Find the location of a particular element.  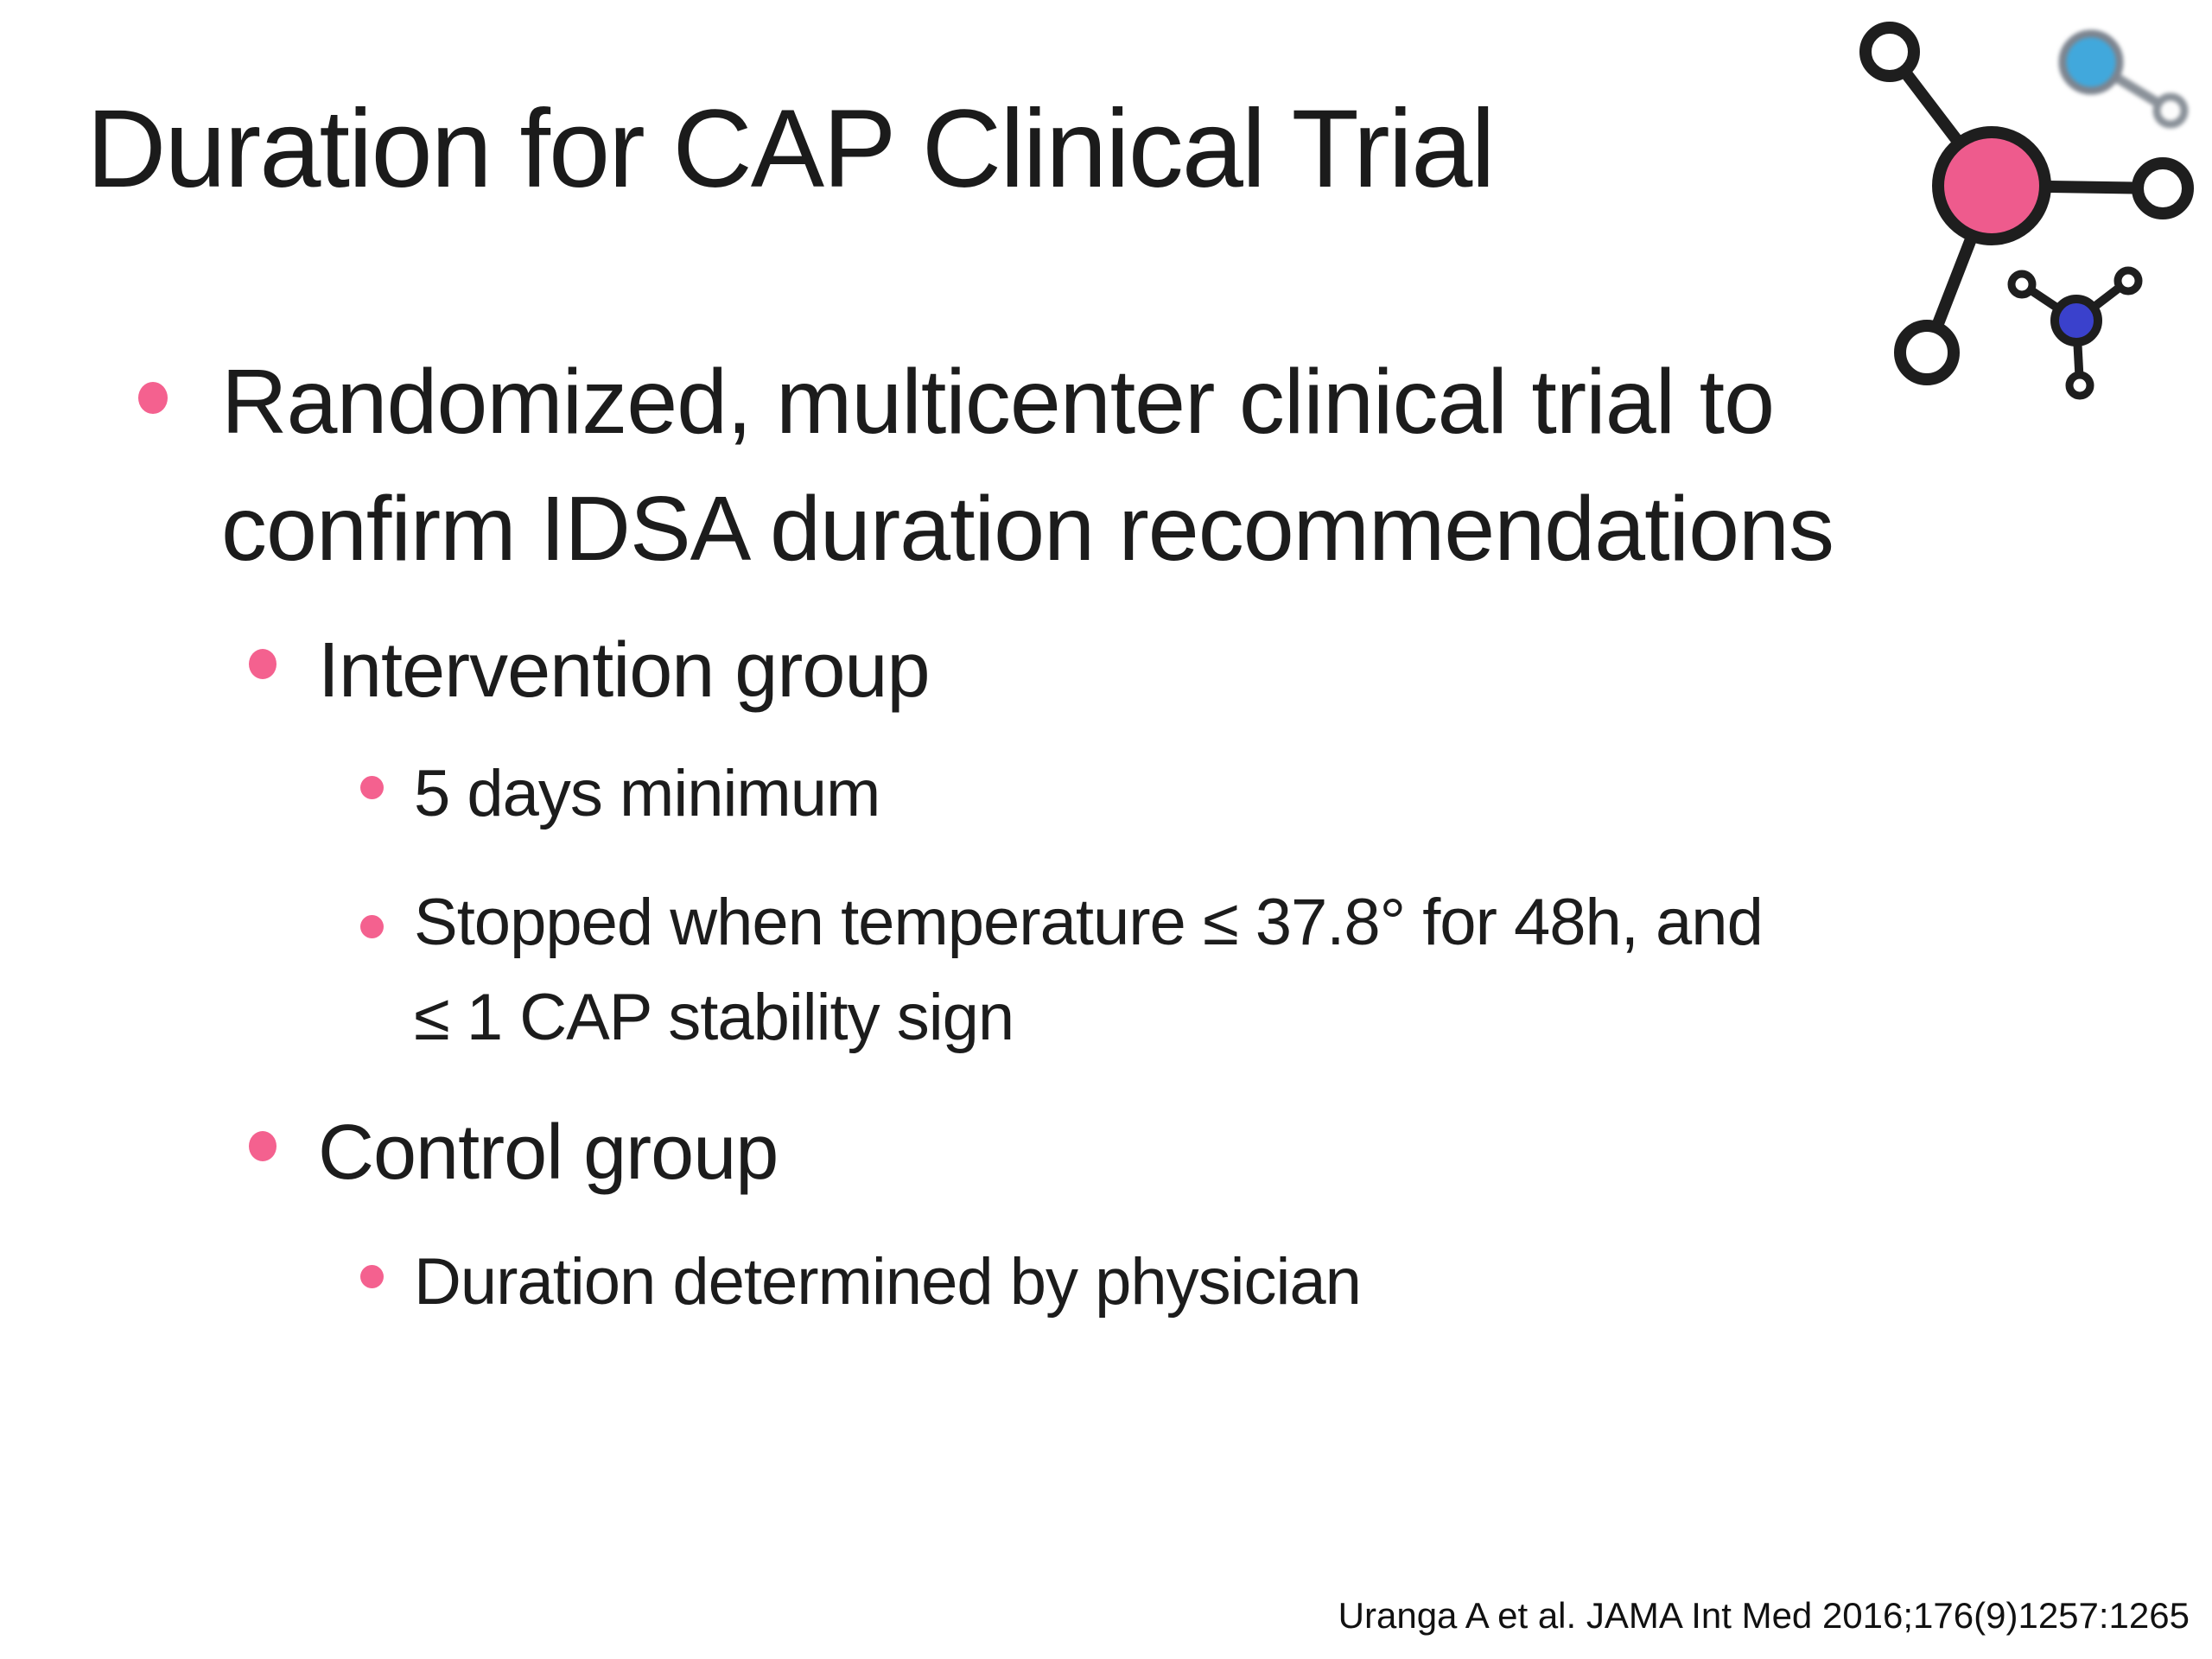

molecule-blue-atom-group is located at coordinates (2123, 79).